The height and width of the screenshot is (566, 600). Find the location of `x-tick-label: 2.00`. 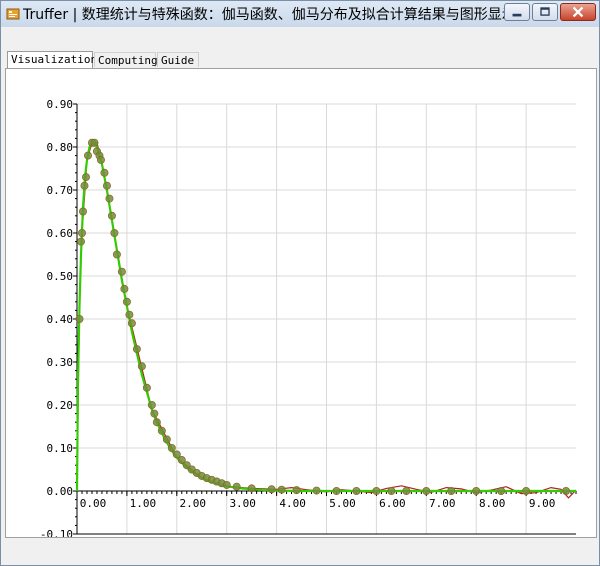

x-tick-label: 2.00 is located at coordinates (193, 503).